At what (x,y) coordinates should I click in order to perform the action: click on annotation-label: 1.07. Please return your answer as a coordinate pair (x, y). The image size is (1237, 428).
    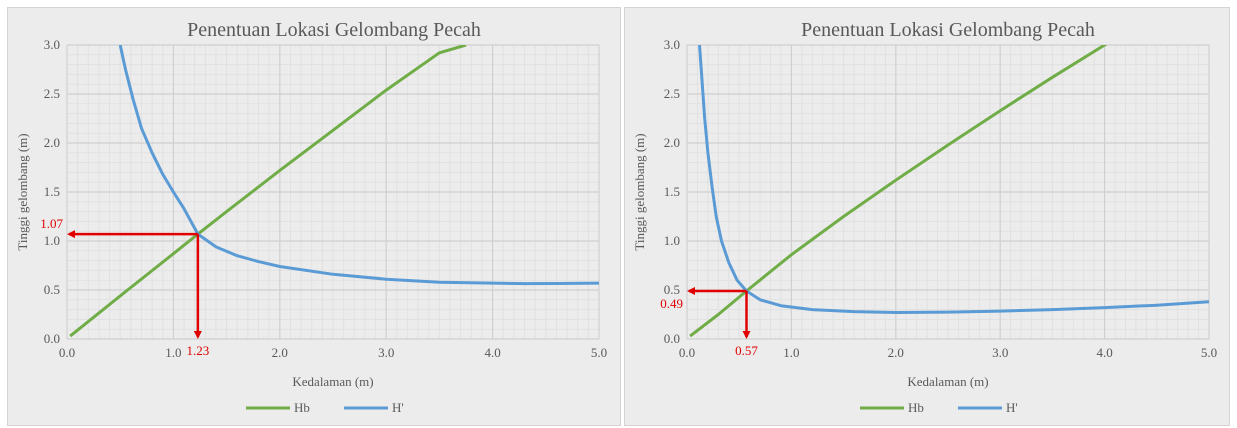
    Looking at the image, I should click on (51, 223).